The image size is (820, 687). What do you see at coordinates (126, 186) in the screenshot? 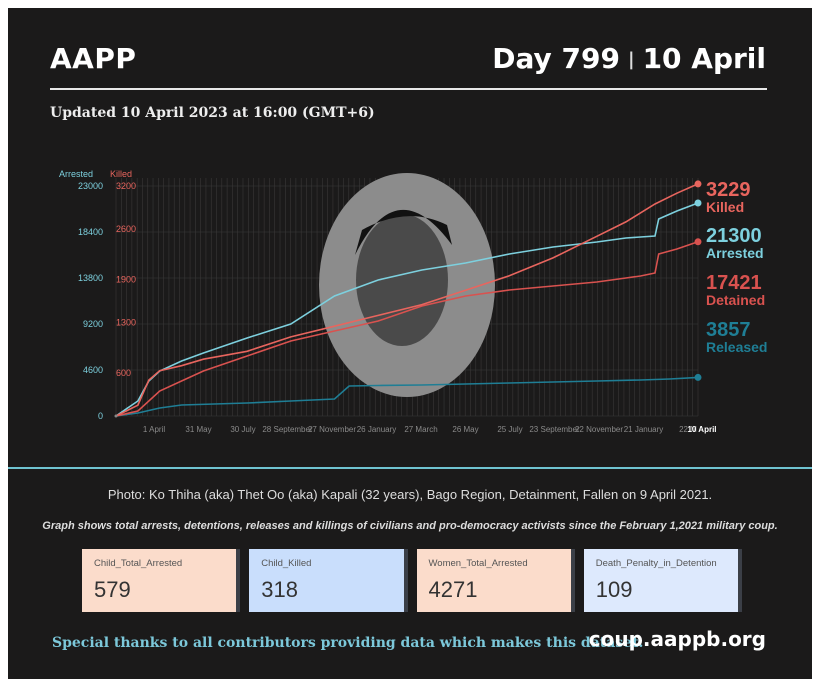
I see `right-tick-label: 3200` at bounding box center [126, 186].